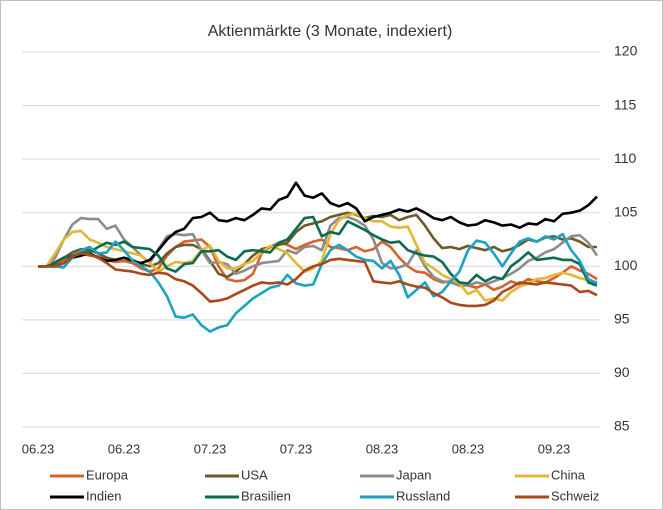 The height and width of the screenshot is (510, 663). Describe the element at coordinates (254, 474) in the screenshot. I see `legend-label: USA` at that location.